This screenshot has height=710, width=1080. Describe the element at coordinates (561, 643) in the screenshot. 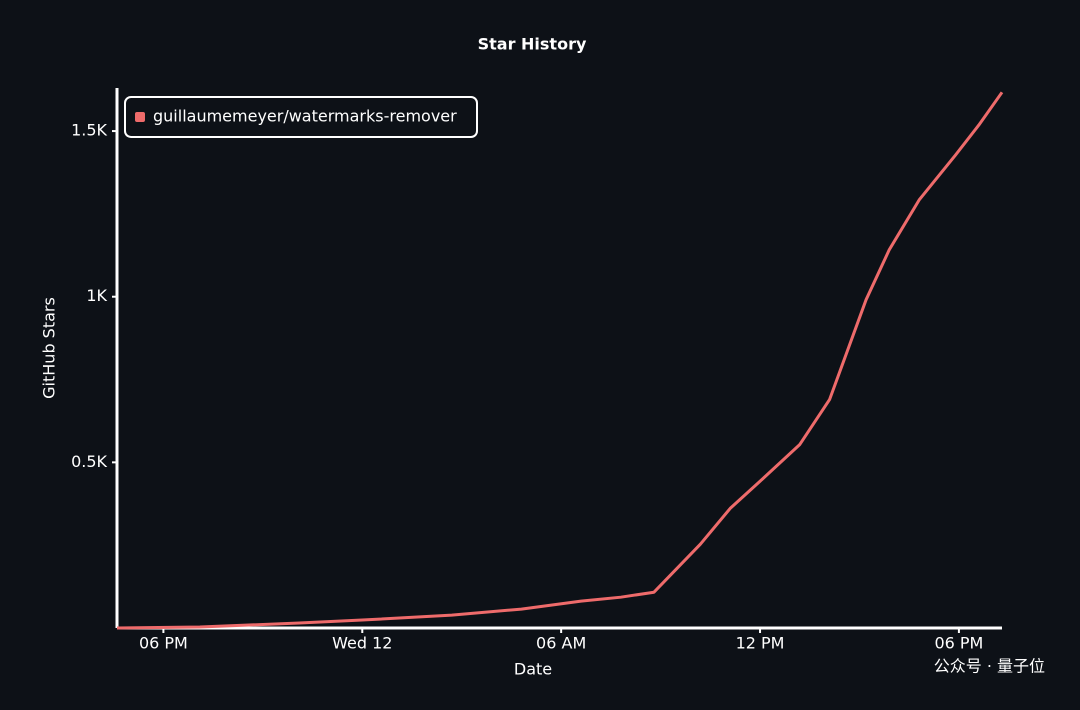

I see `x-tick-label: 06 AM` at that location.